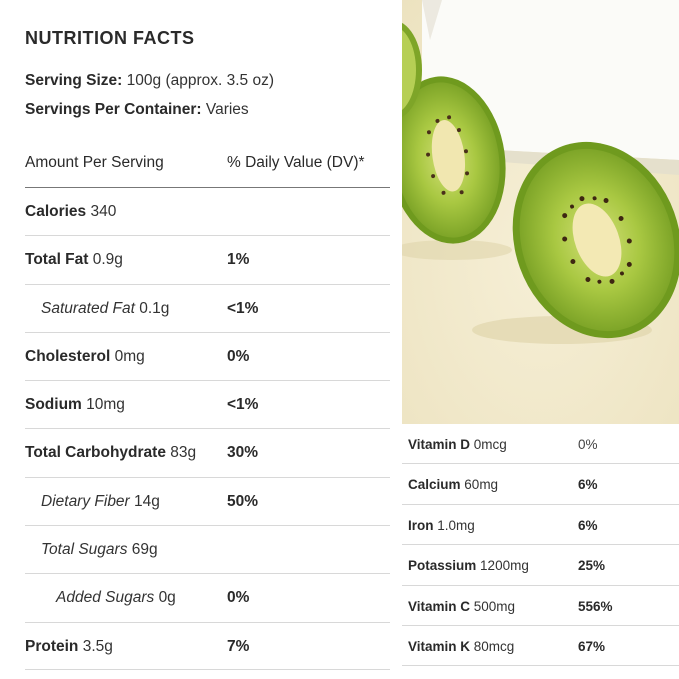 This screenshot has width=679, height=679. What do you see at coordinates (105, 405) in the screenshot?
I see `nutrient-amount: 10mg` at bounding box center [105, 405].